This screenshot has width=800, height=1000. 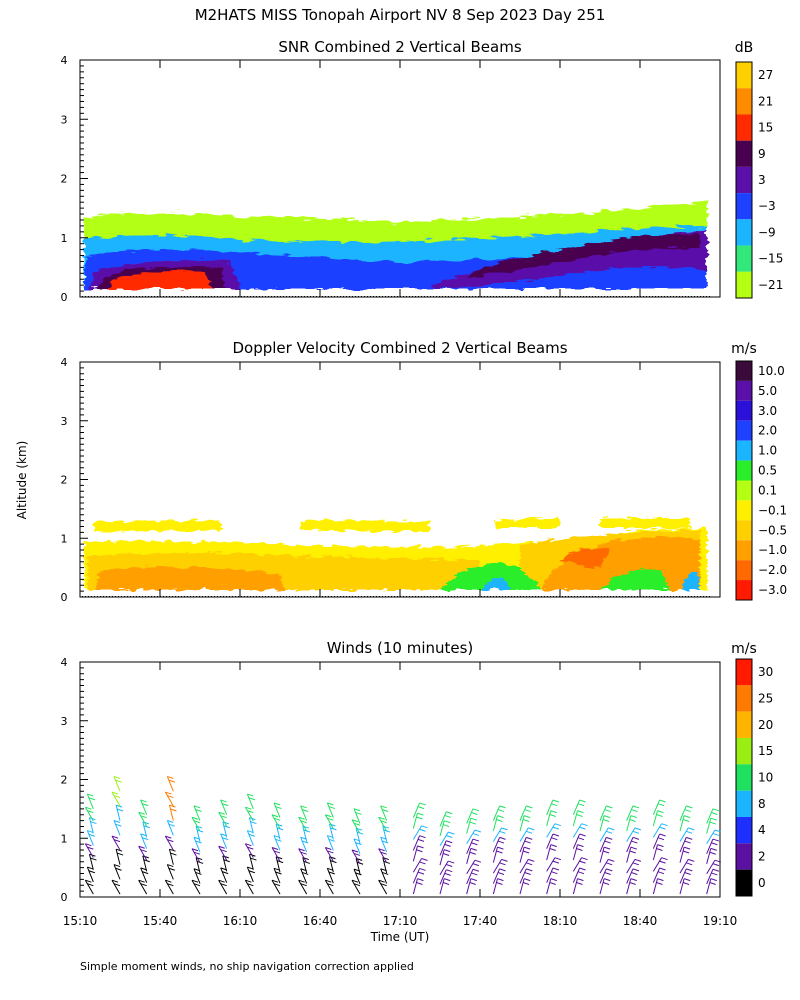 What do you see at coordinates (762, 830) in the screenshot?
I see `winds-colorbar-label: 4` at bounding box center [762, 830].